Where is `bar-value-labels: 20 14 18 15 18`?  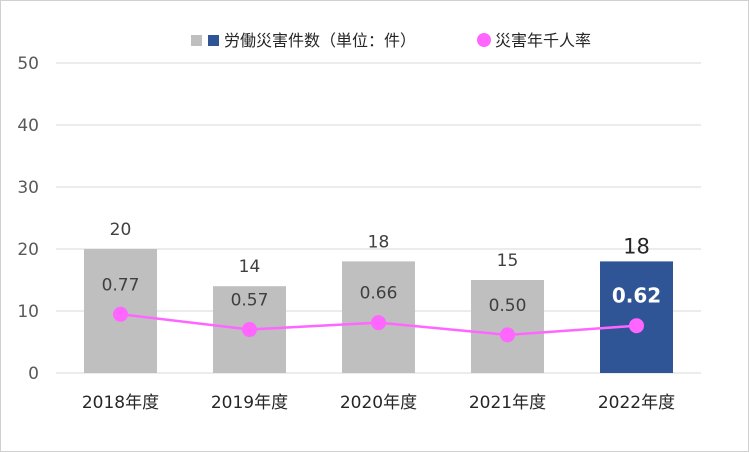
bar-value-labels: 20 14 18 15 18 is located at coordinates (380, 248).